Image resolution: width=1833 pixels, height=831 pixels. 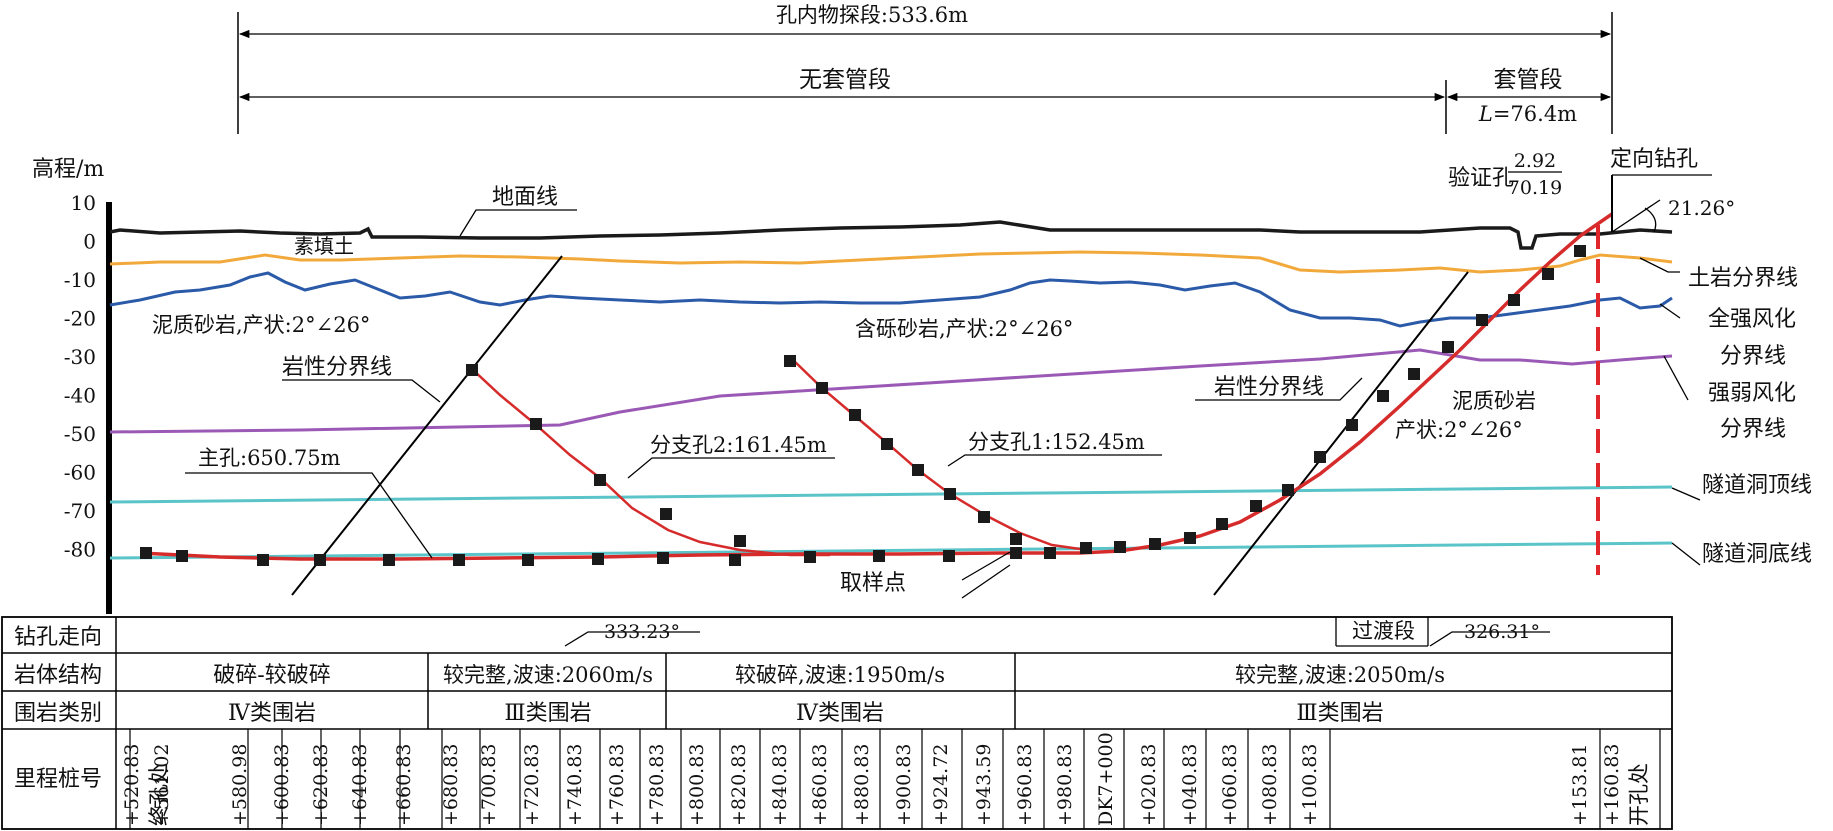 I want to click on sample-point-label: 取样点, so click(x=873, y=583).